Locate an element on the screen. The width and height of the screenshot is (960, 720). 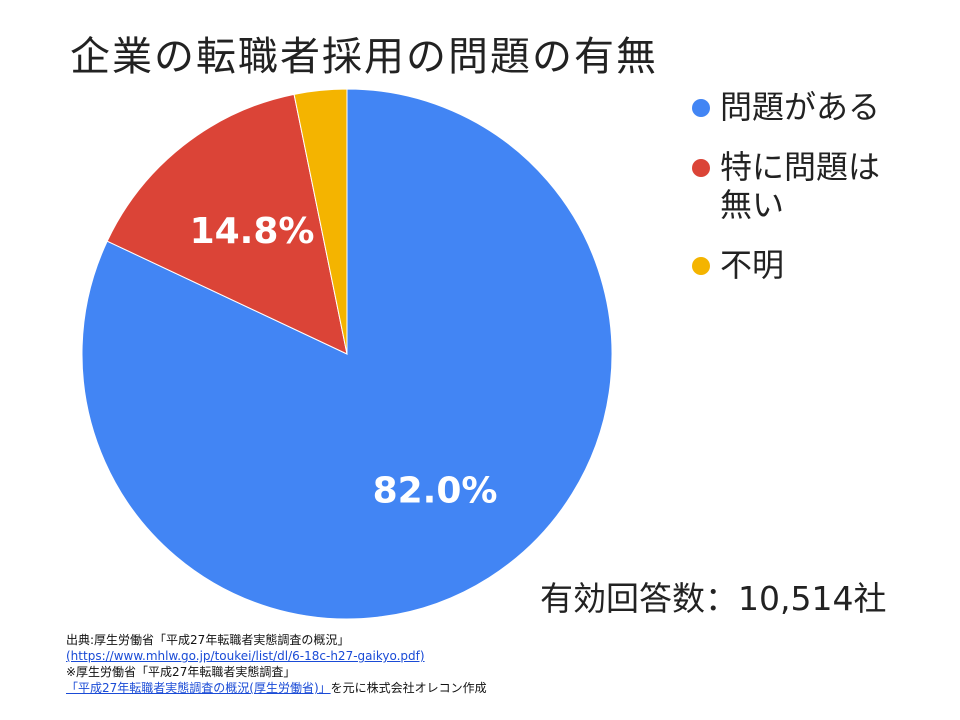
legend-label: 特に問題は無い is located at coordinates (800, 186).